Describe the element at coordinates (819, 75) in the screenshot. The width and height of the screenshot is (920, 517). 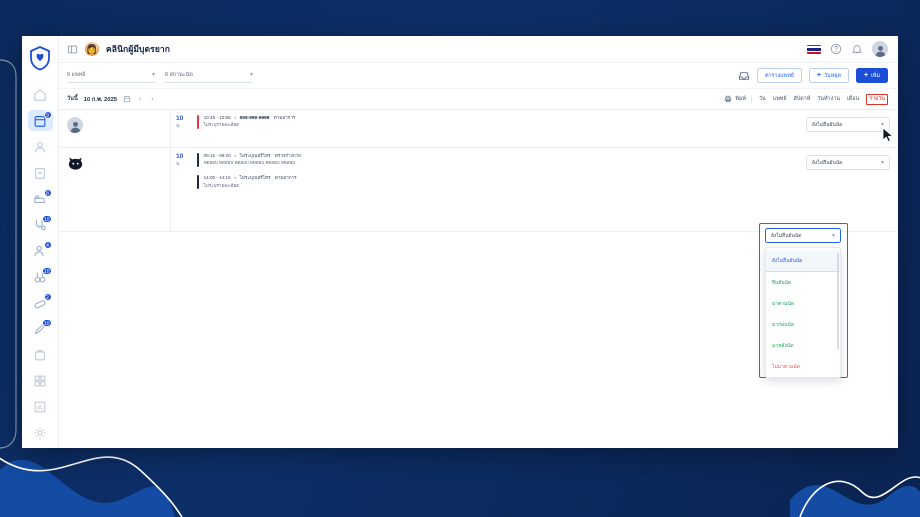
I see `plus-icon: +` at that location.